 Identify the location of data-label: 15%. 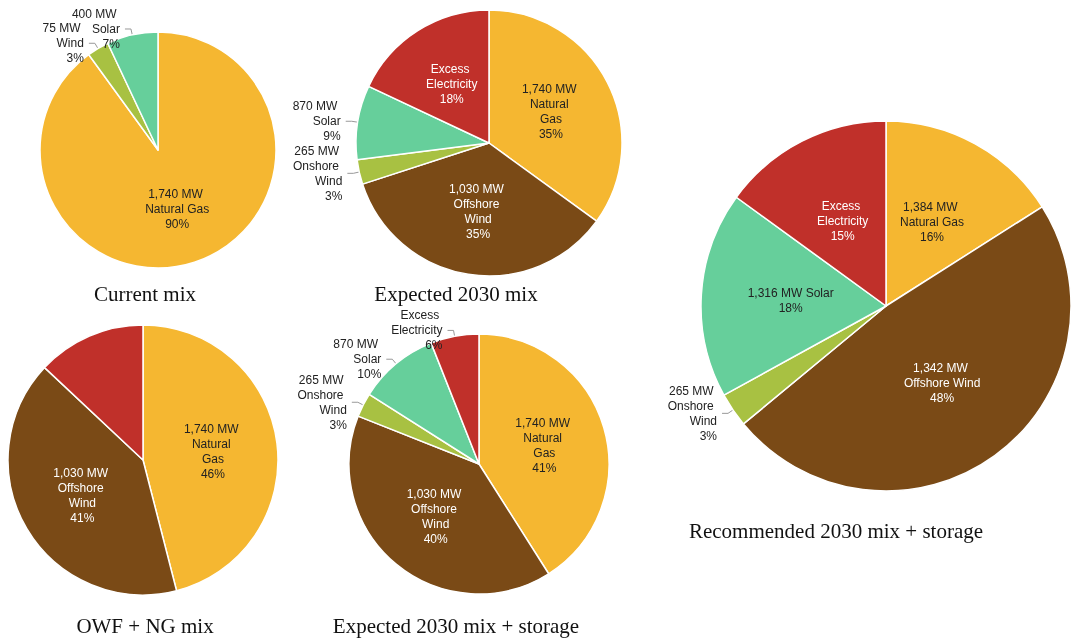
(842, 235).